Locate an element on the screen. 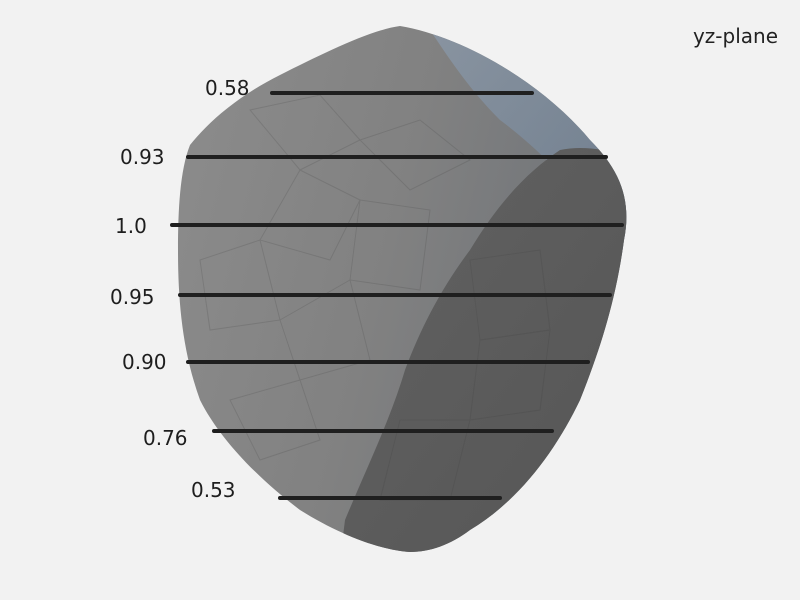 This screenshot has width=800, height=600. slice-label: 0.90 is located at coordinates (144, 362).